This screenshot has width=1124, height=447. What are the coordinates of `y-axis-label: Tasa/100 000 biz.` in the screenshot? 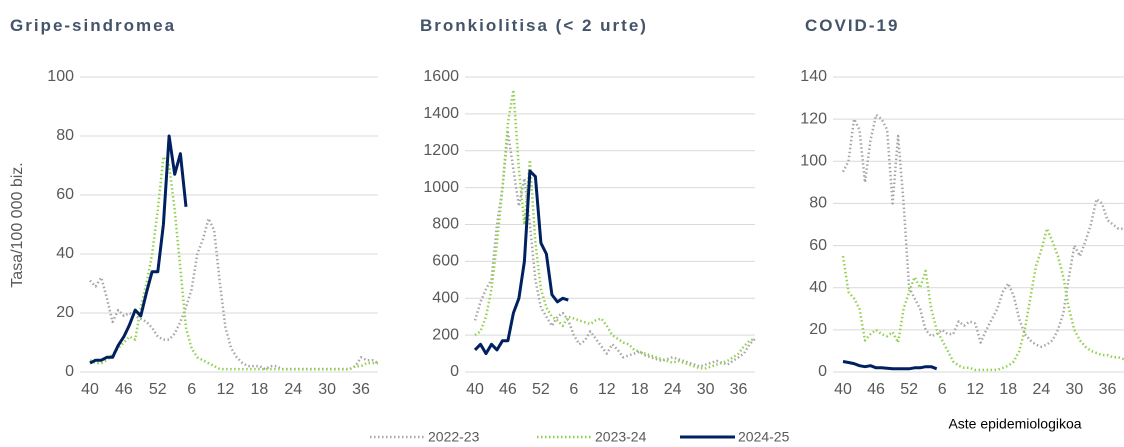 It's located at (17, 224).